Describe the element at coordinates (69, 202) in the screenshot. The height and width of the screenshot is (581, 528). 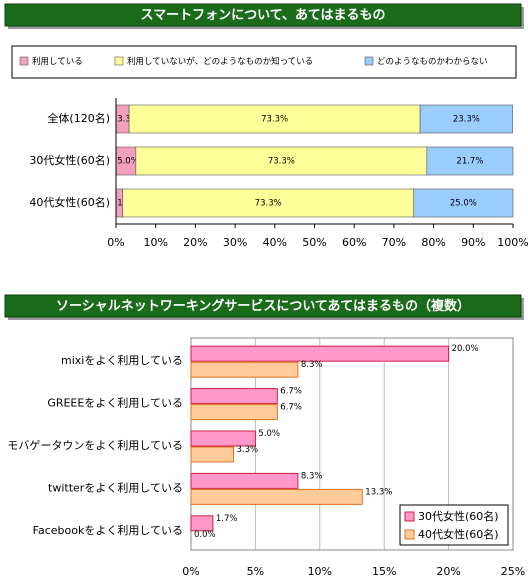
I see `y-tick-label: 40代女性(60名)` at that location.